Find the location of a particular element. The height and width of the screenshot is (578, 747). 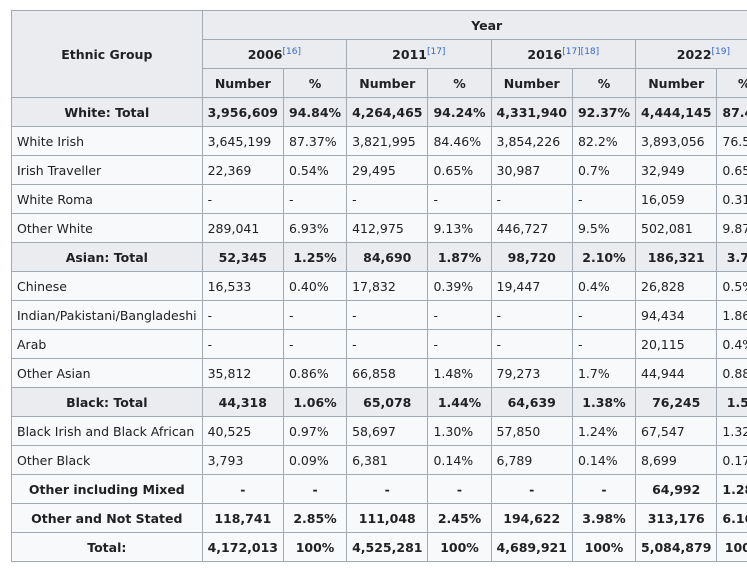

percent-cell: 0.39% is located at coordinates (459, 286).